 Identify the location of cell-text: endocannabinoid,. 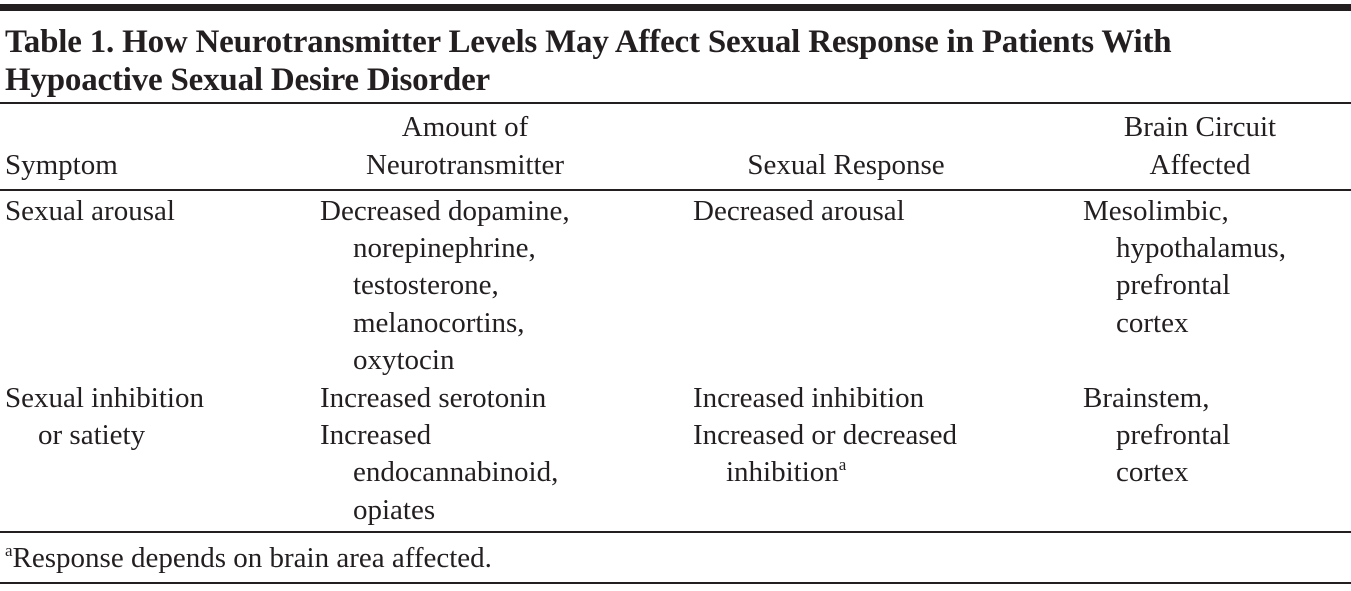
(455, 472).